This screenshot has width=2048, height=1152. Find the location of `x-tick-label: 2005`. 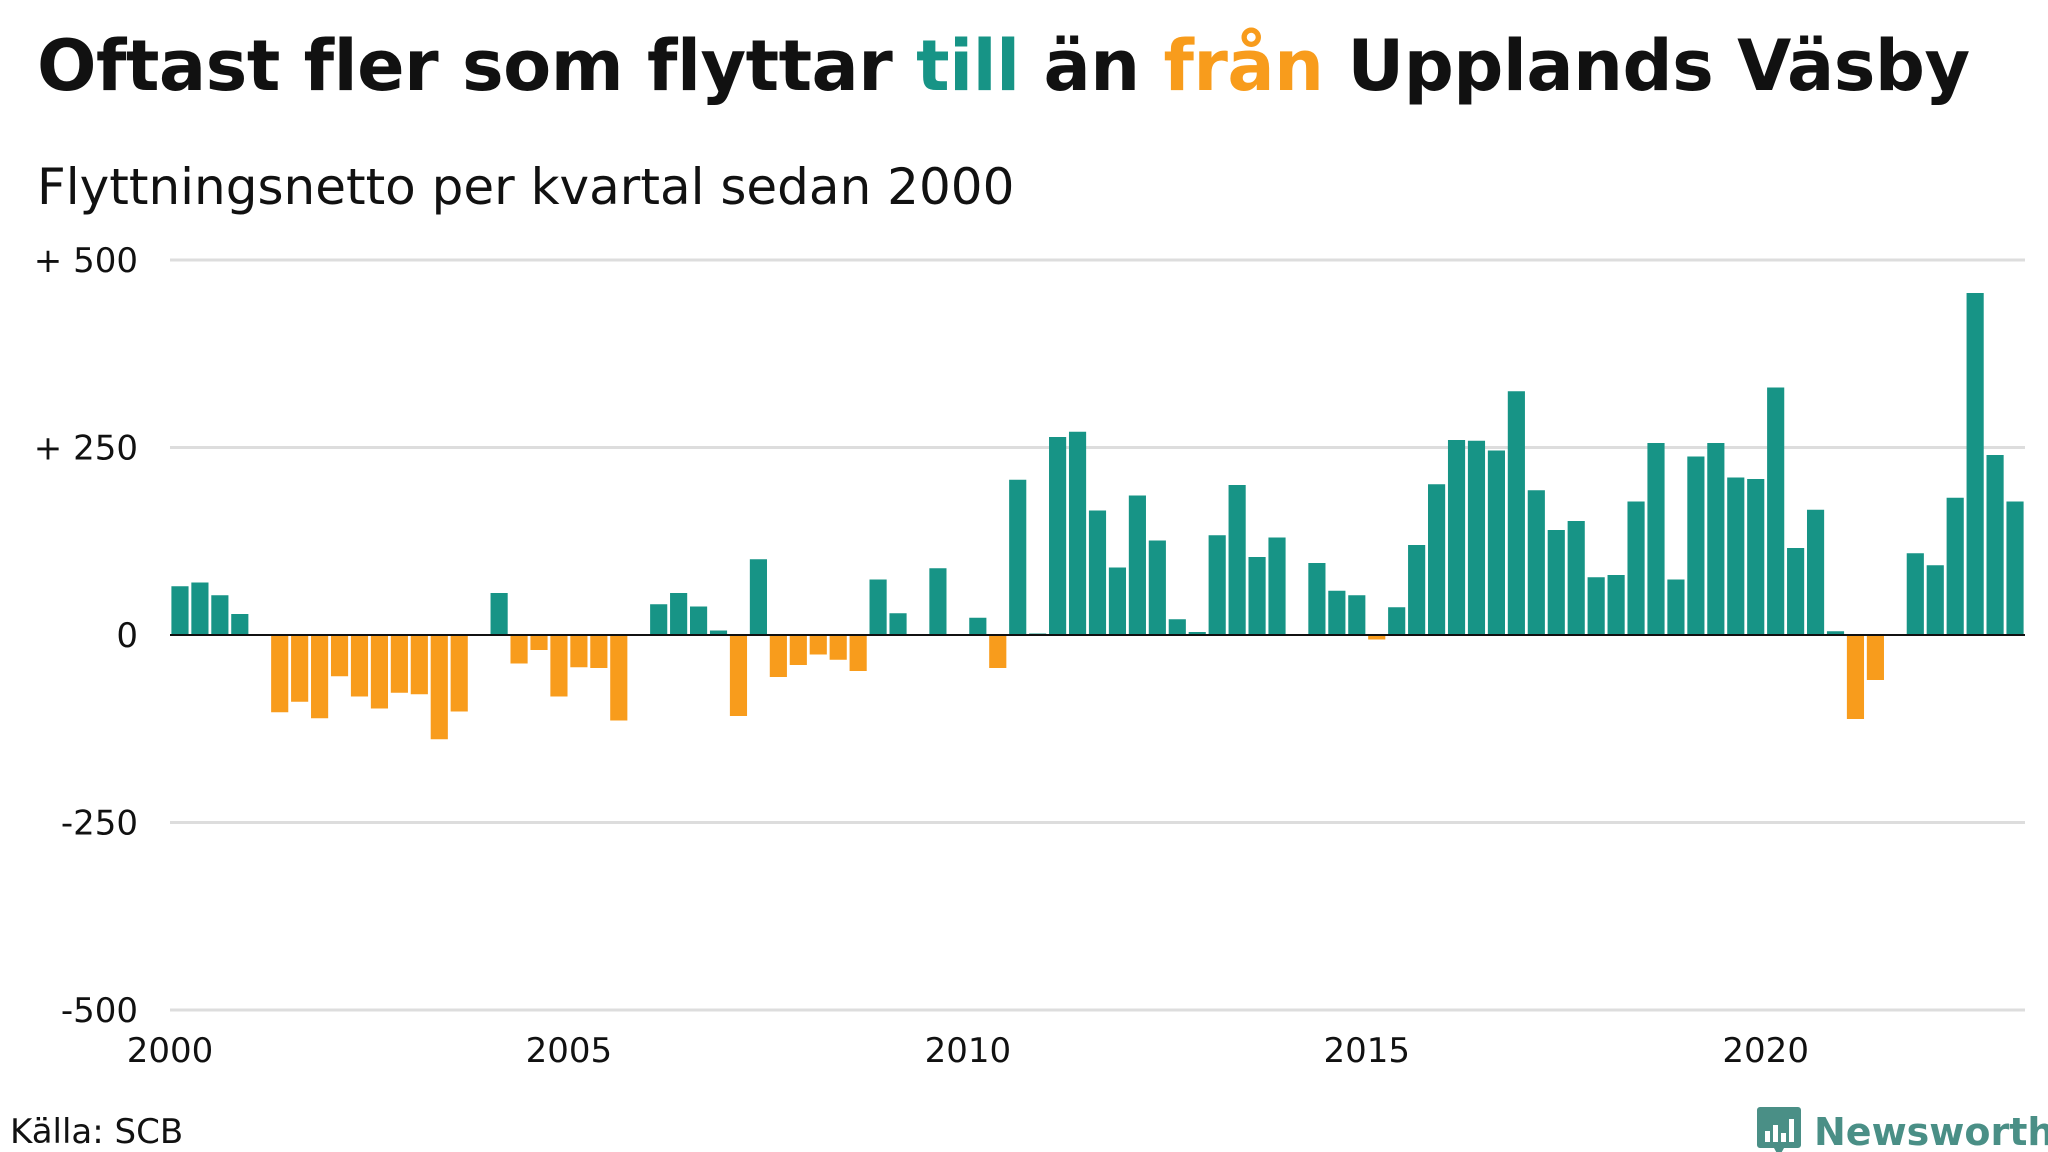

x-tick-label: 2005 is located at coordinates (569, 1051).